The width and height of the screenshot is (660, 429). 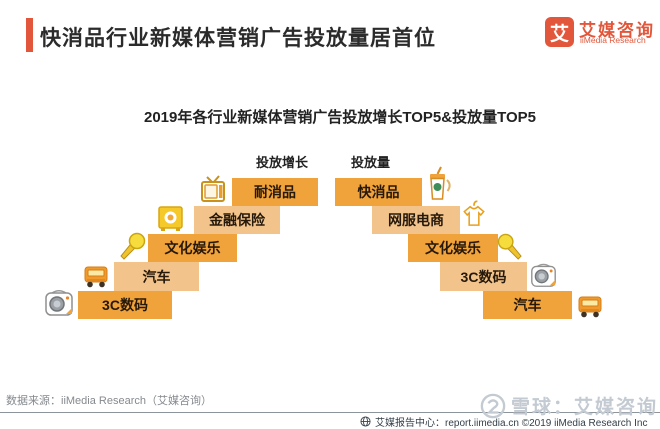 What do you see at coordinates (29, 35) in the screenshot?
I see `title-accent-bar` at bounding box center [29, 35].